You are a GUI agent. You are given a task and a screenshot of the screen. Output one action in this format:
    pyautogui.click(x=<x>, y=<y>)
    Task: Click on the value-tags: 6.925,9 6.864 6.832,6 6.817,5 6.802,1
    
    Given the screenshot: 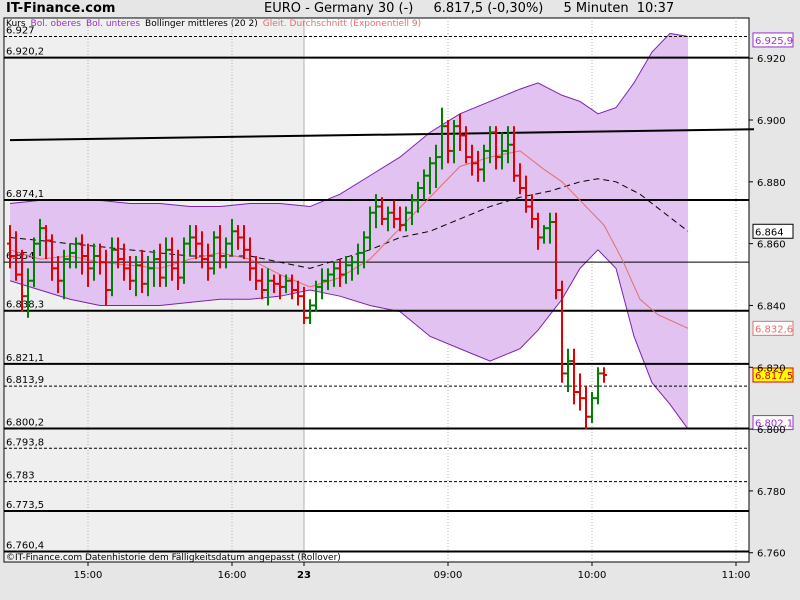 What is the action you would take?
    pyautogui.click(x=773, y=231)
    